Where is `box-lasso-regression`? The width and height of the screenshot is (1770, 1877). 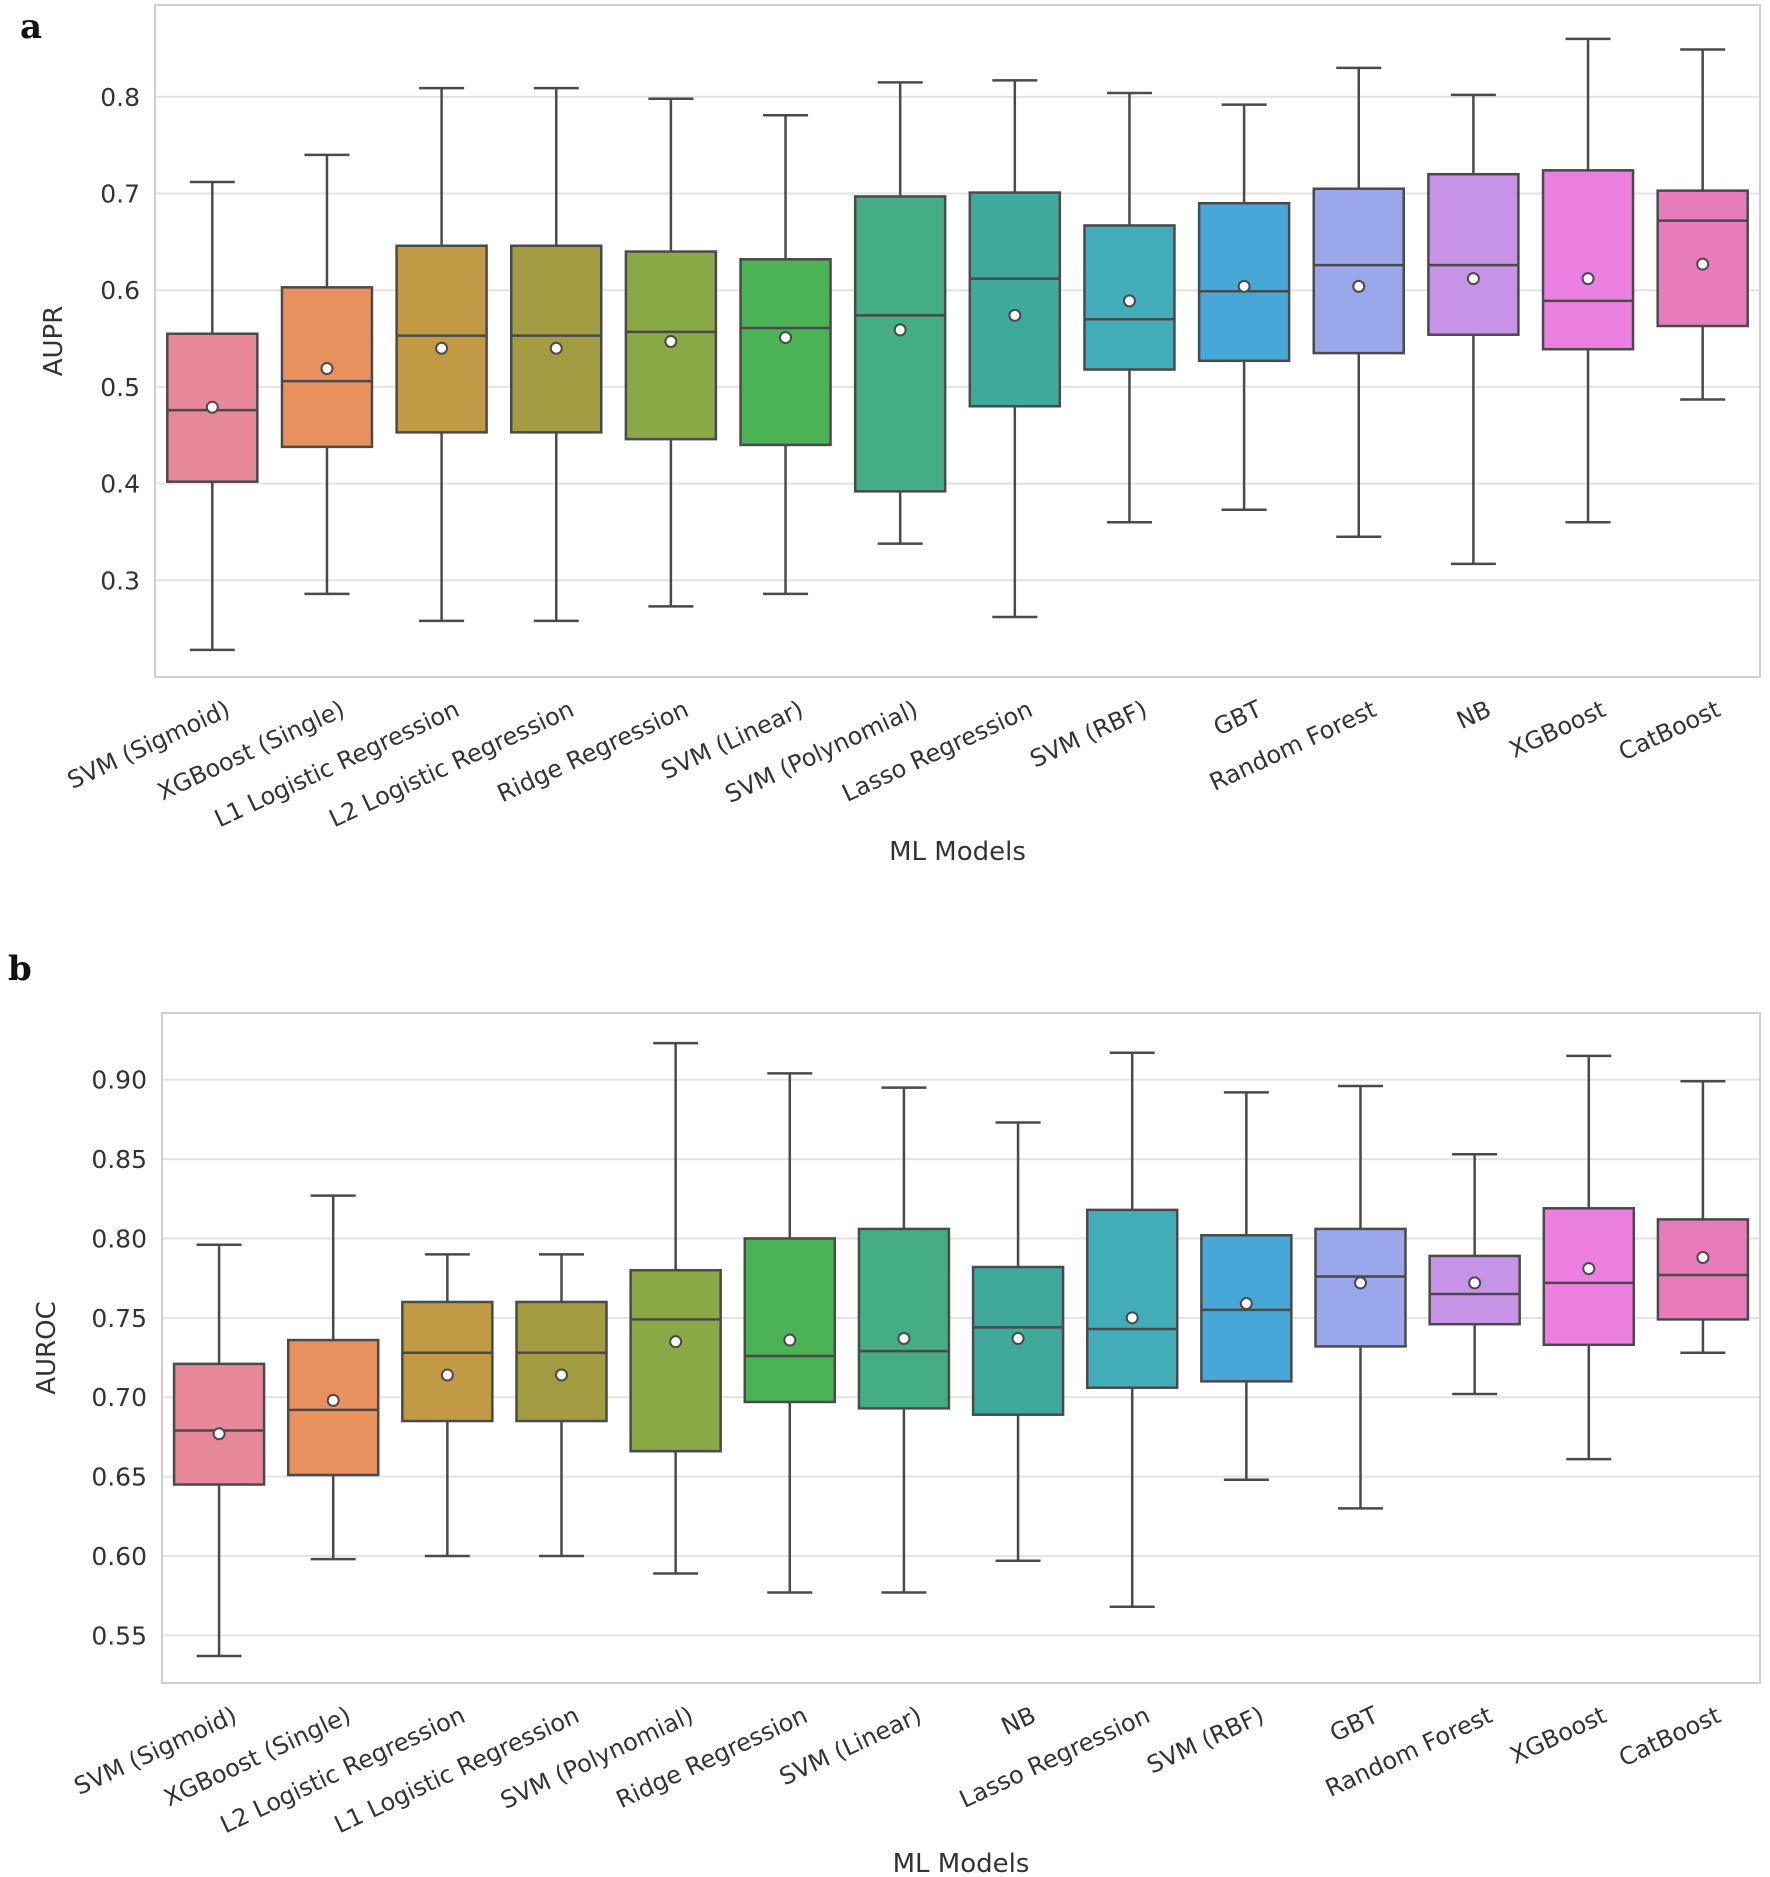 box-lasso-regression is located at coordinates (1015, 349).